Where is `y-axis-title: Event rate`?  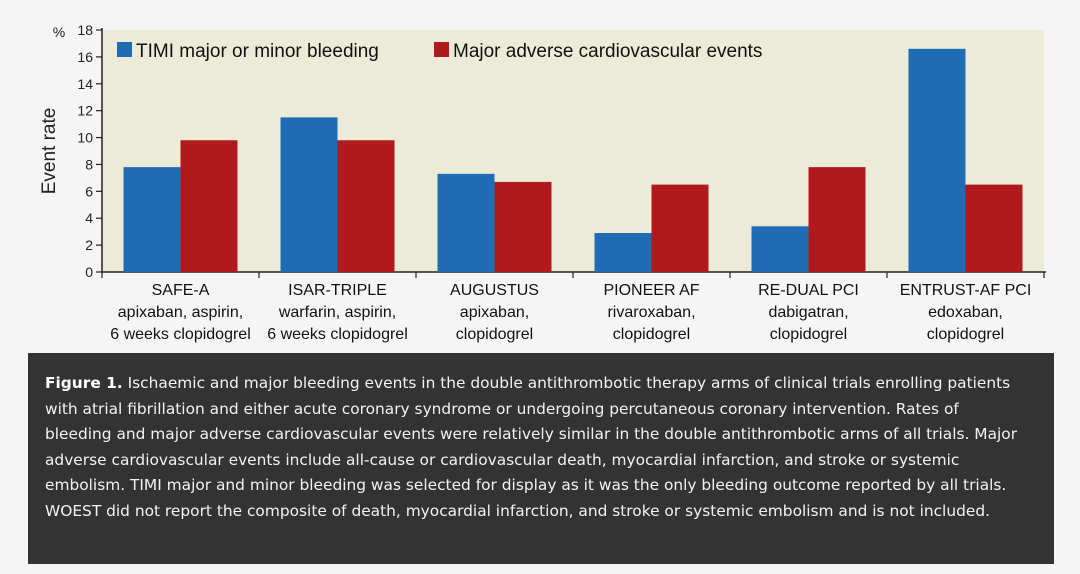
y-axis-title: Event rate is located at coordinates (49, 151).